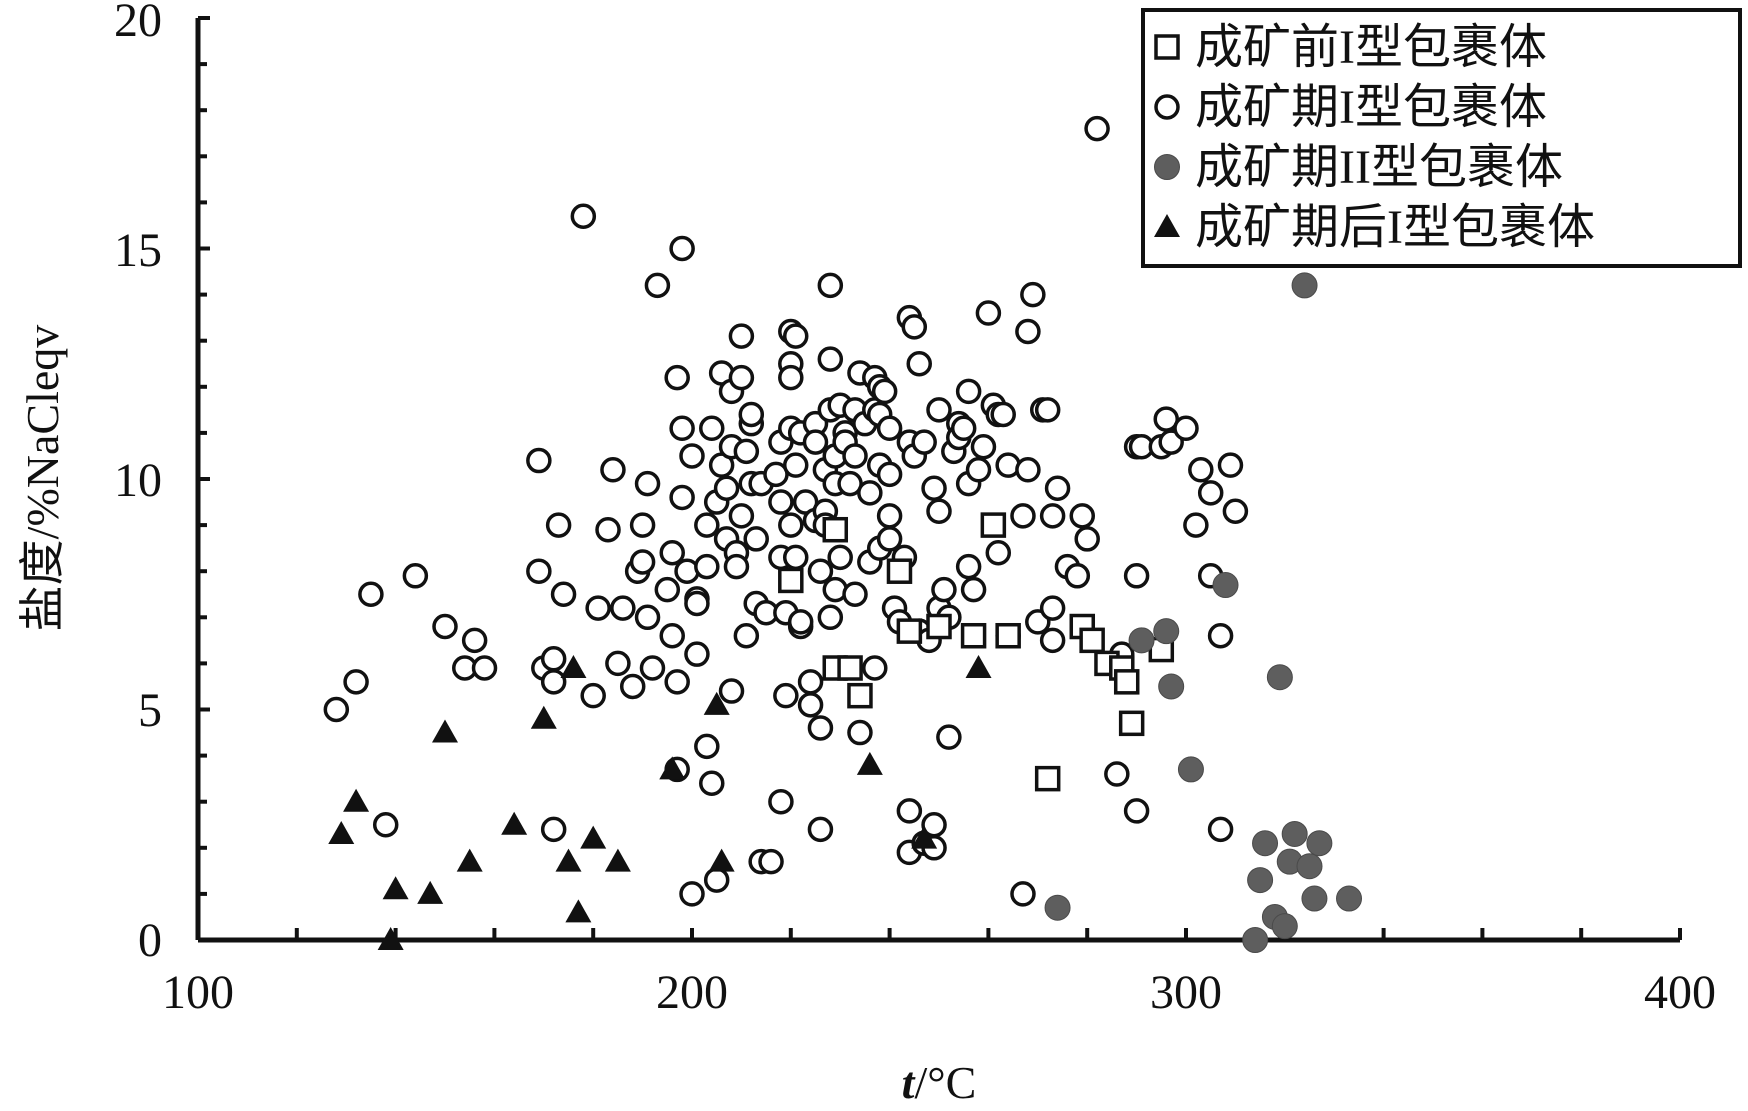 Image resolution: width=1748 pixels, height=1111 pixels. Describe the element at coordinates (138, 23) in the screenshot. I see `y-tick-label-20: 20` at that location.